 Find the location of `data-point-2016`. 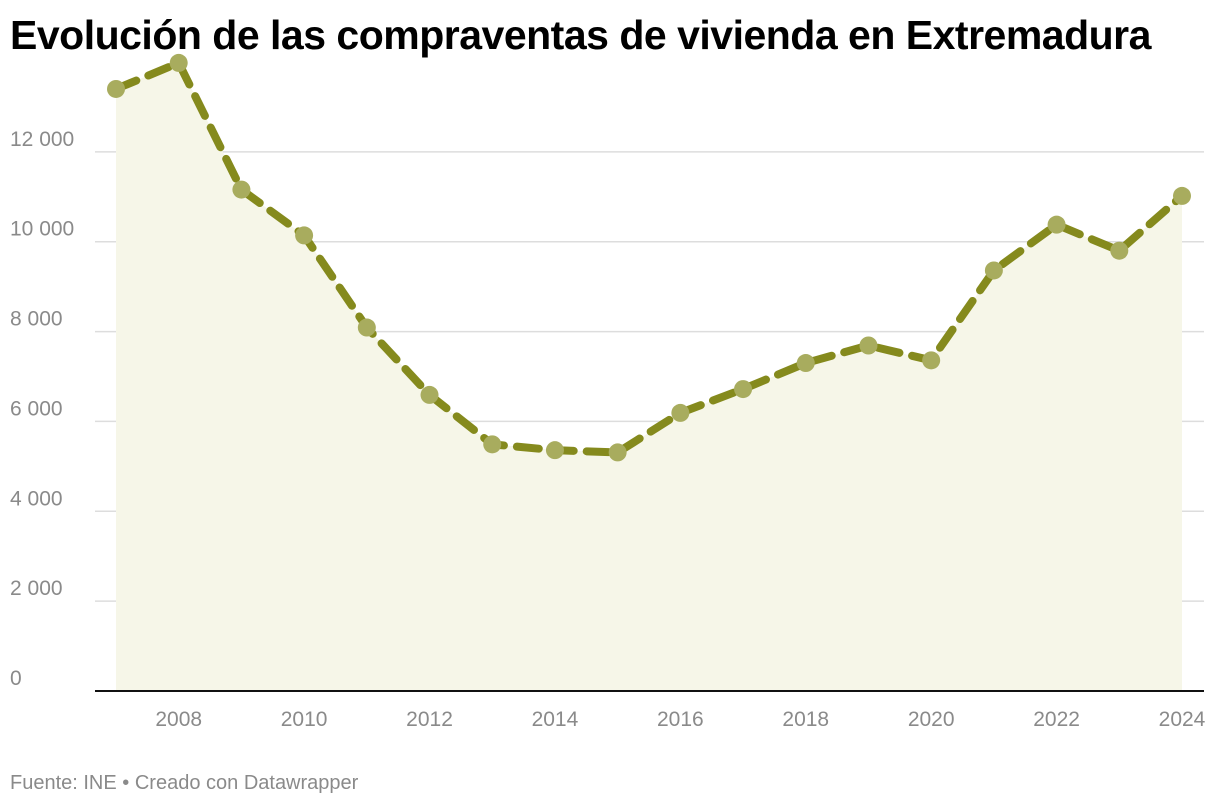

data-point-2016 is located at coordinates (680, 412).